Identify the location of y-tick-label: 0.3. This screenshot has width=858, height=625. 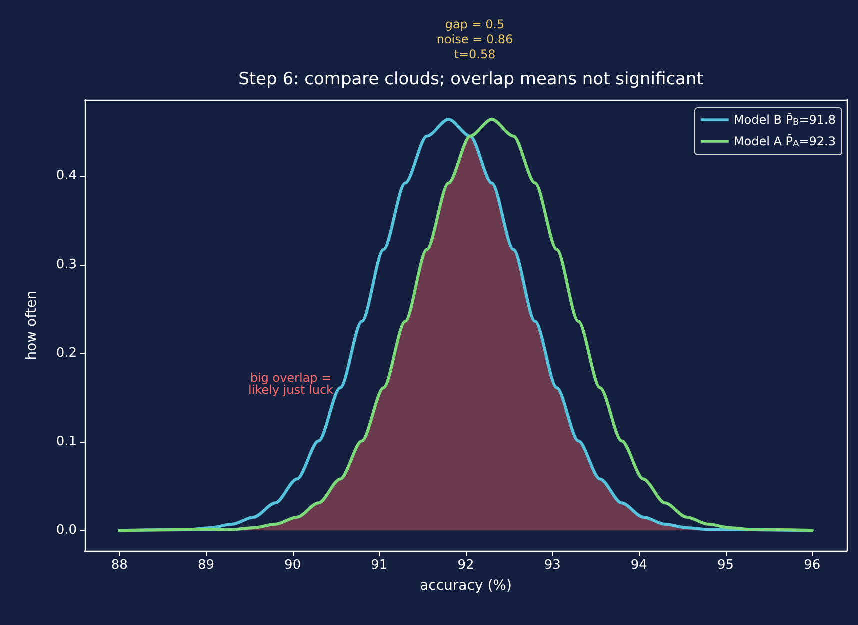
(66, 264).